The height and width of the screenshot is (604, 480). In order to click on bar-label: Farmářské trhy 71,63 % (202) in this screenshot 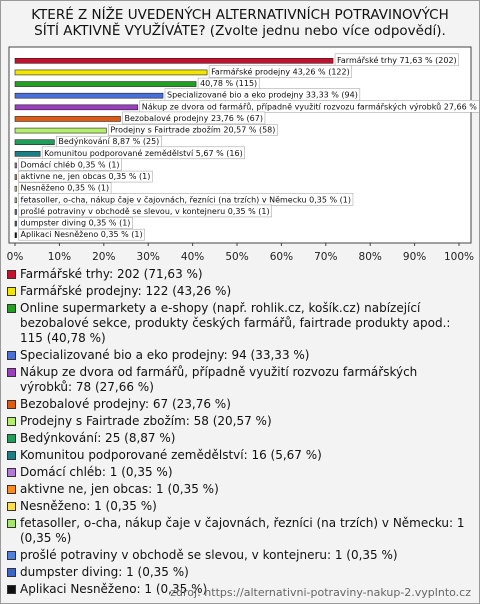, I will do `click(397, 60)`.